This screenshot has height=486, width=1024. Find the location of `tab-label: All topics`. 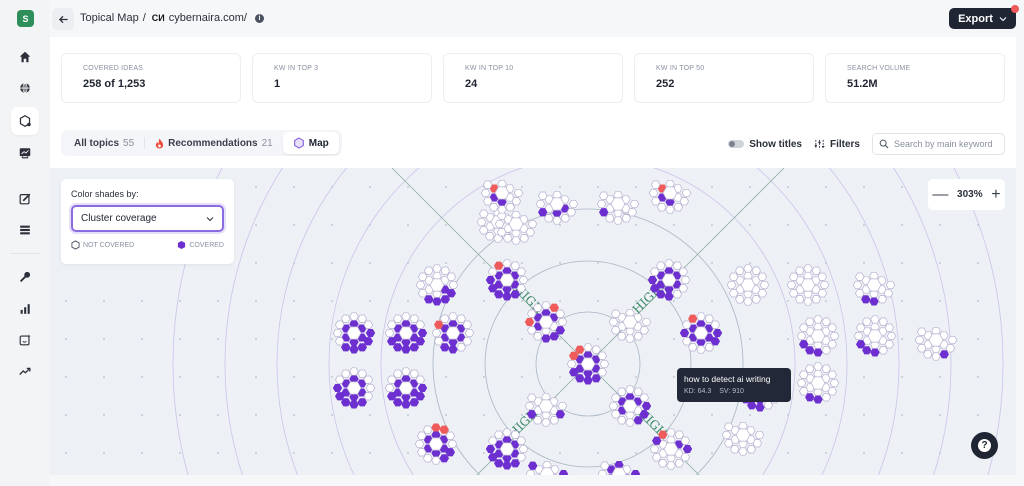

tab-label: All topics is located at coordinates (97, 143).